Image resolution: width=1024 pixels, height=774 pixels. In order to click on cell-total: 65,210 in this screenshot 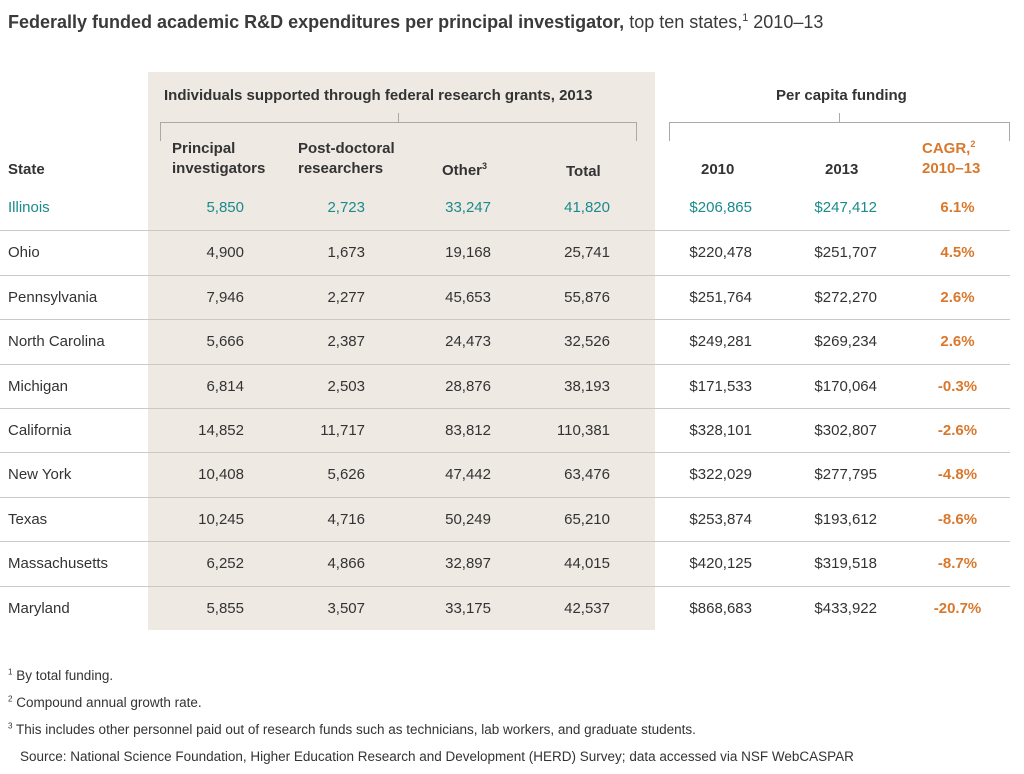, I will do `click(587, 519)`.